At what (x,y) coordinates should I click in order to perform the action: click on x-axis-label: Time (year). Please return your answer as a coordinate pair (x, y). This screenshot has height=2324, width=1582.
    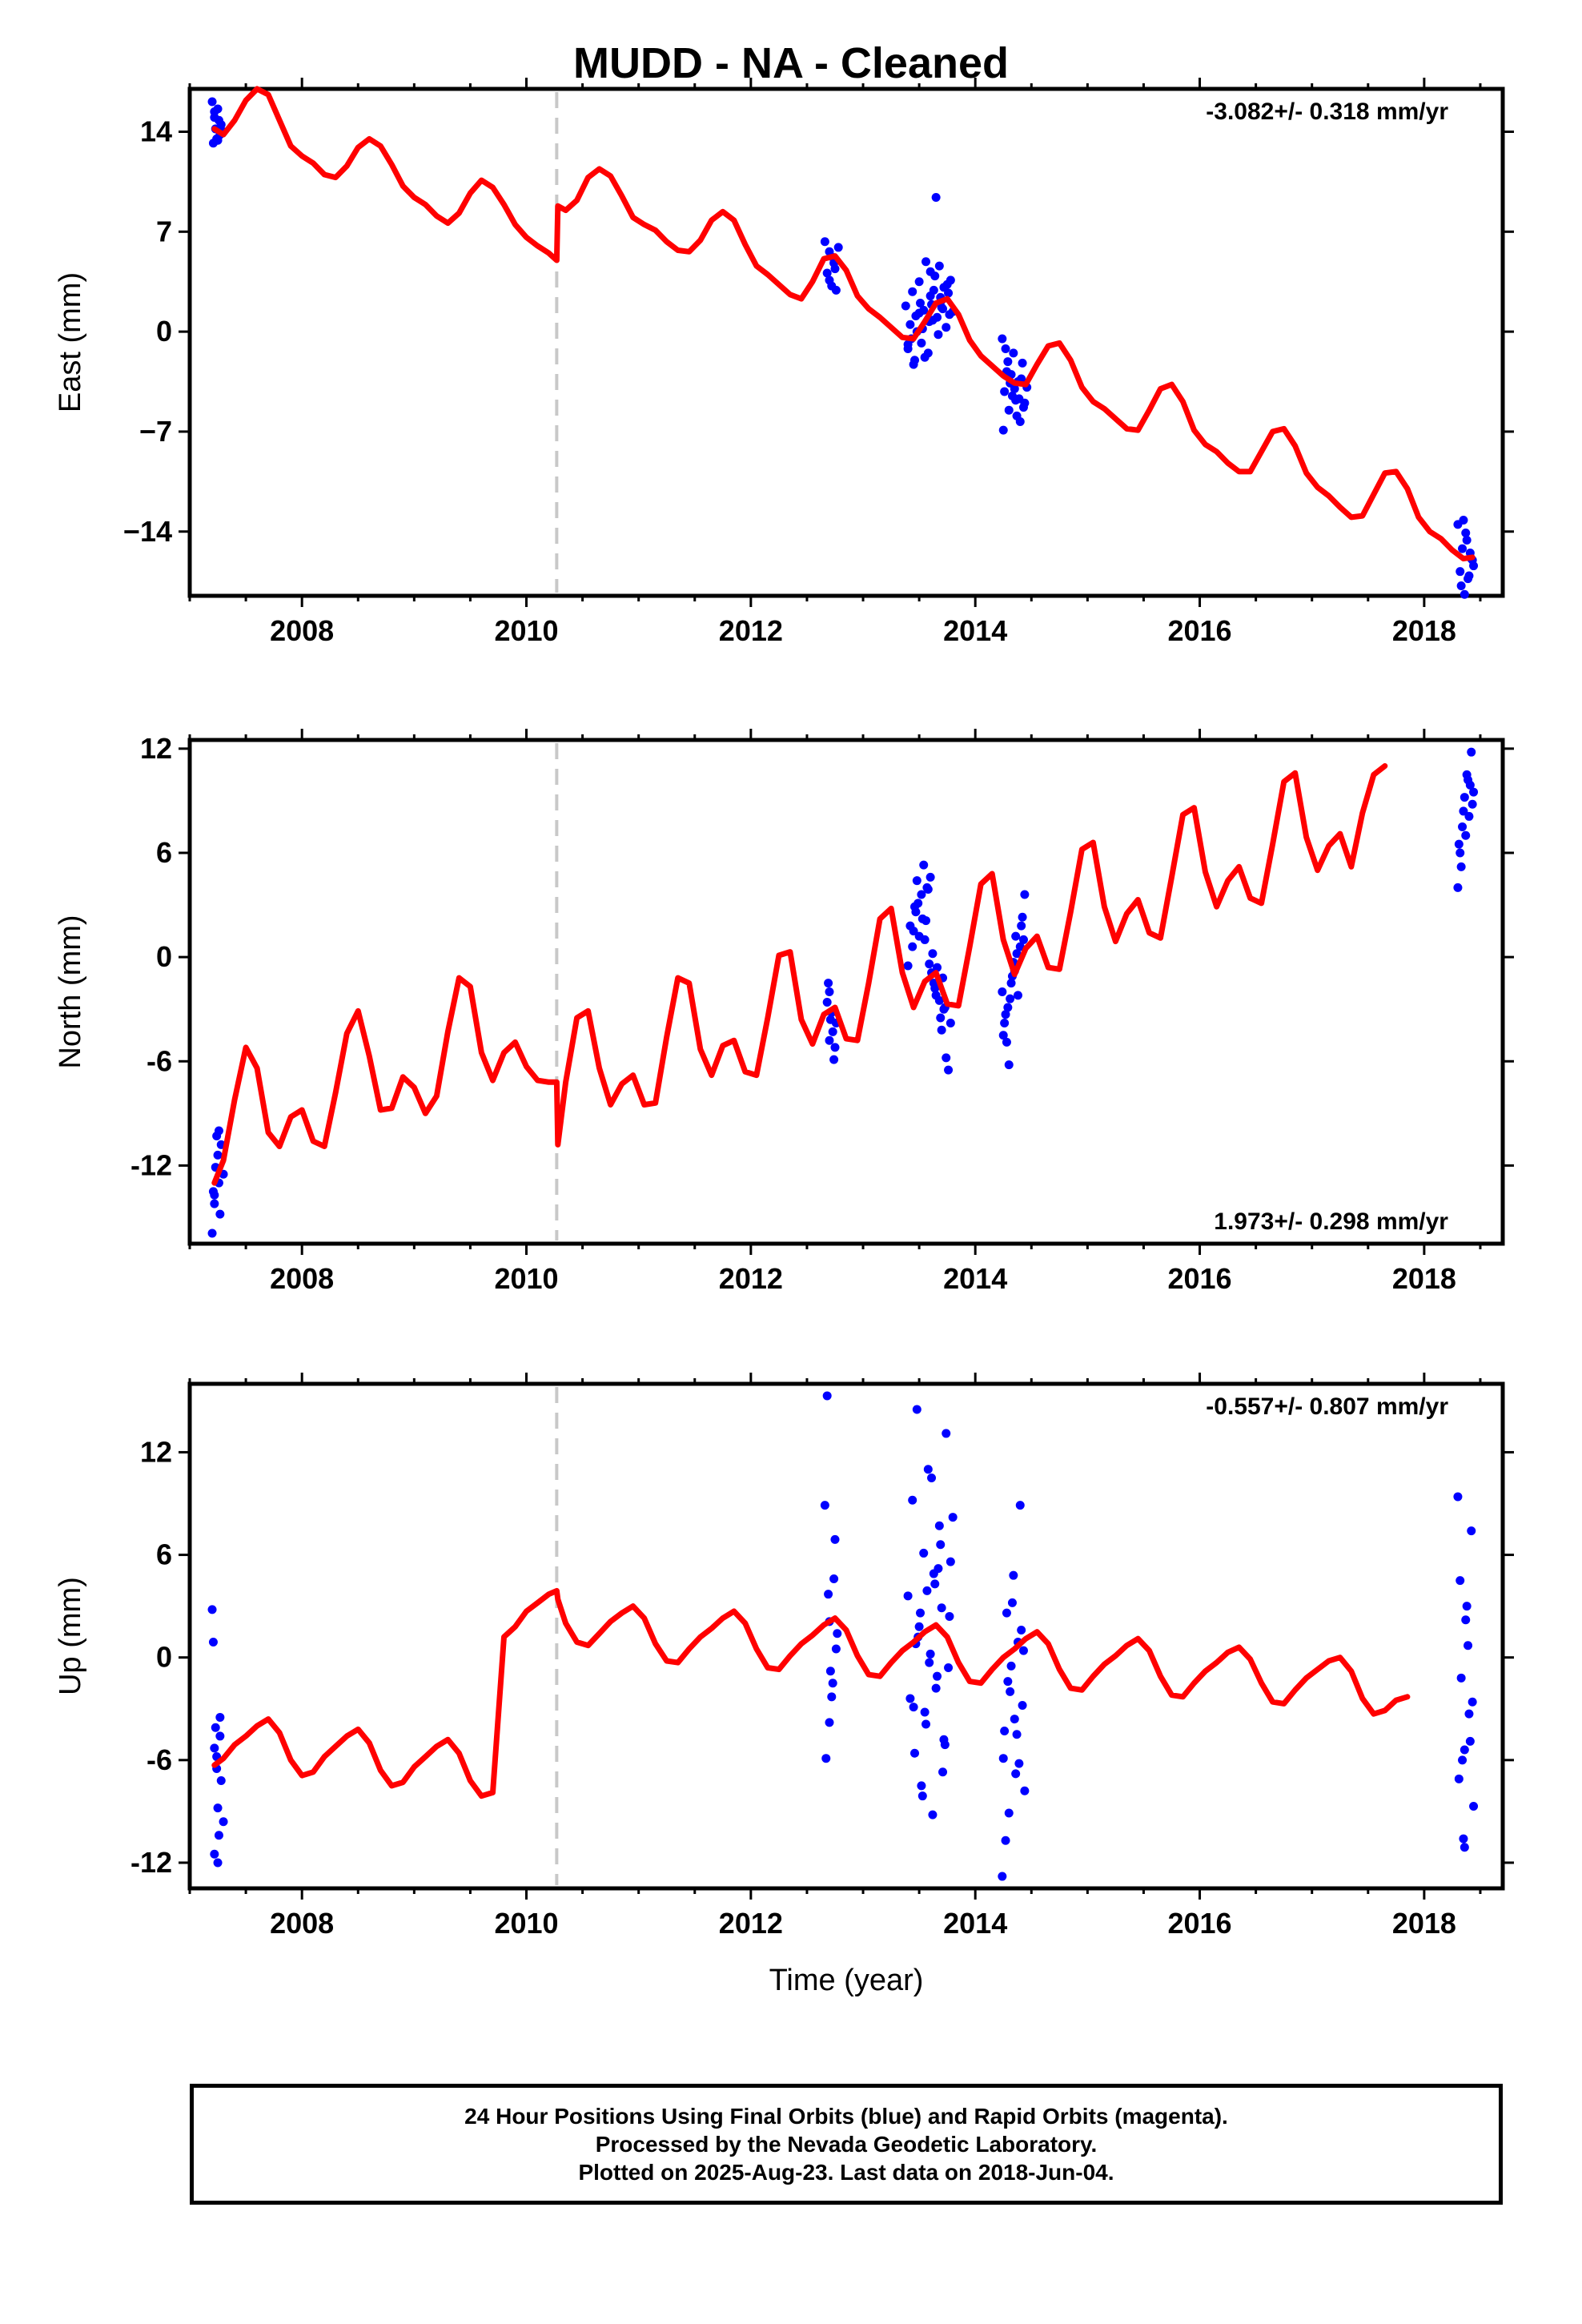
    Looking at the image, I should click on (847, 1981).